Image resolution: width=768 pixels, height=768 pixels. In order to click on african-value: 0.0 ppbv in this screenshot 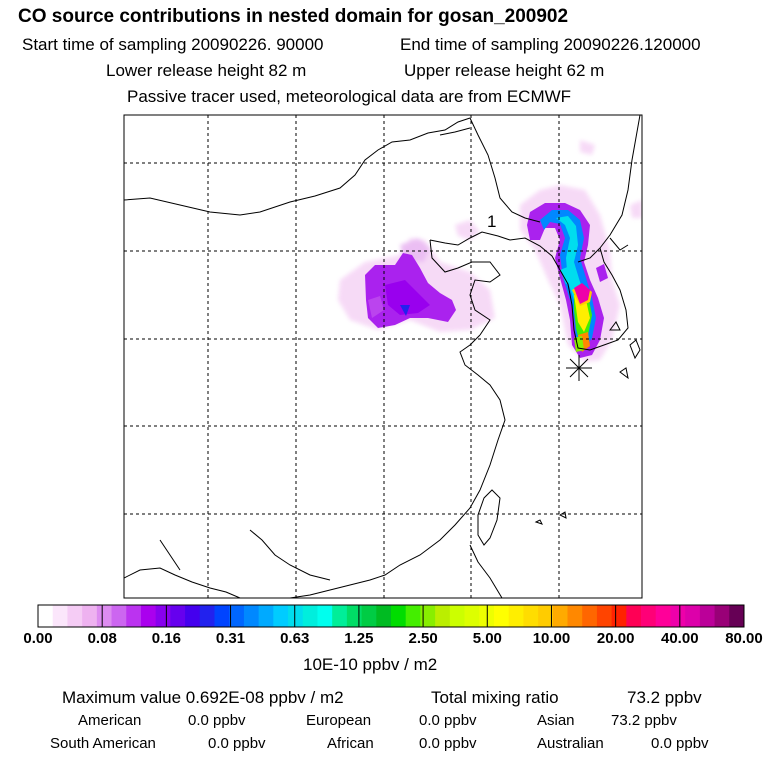, I will do `click(448, 743)`.